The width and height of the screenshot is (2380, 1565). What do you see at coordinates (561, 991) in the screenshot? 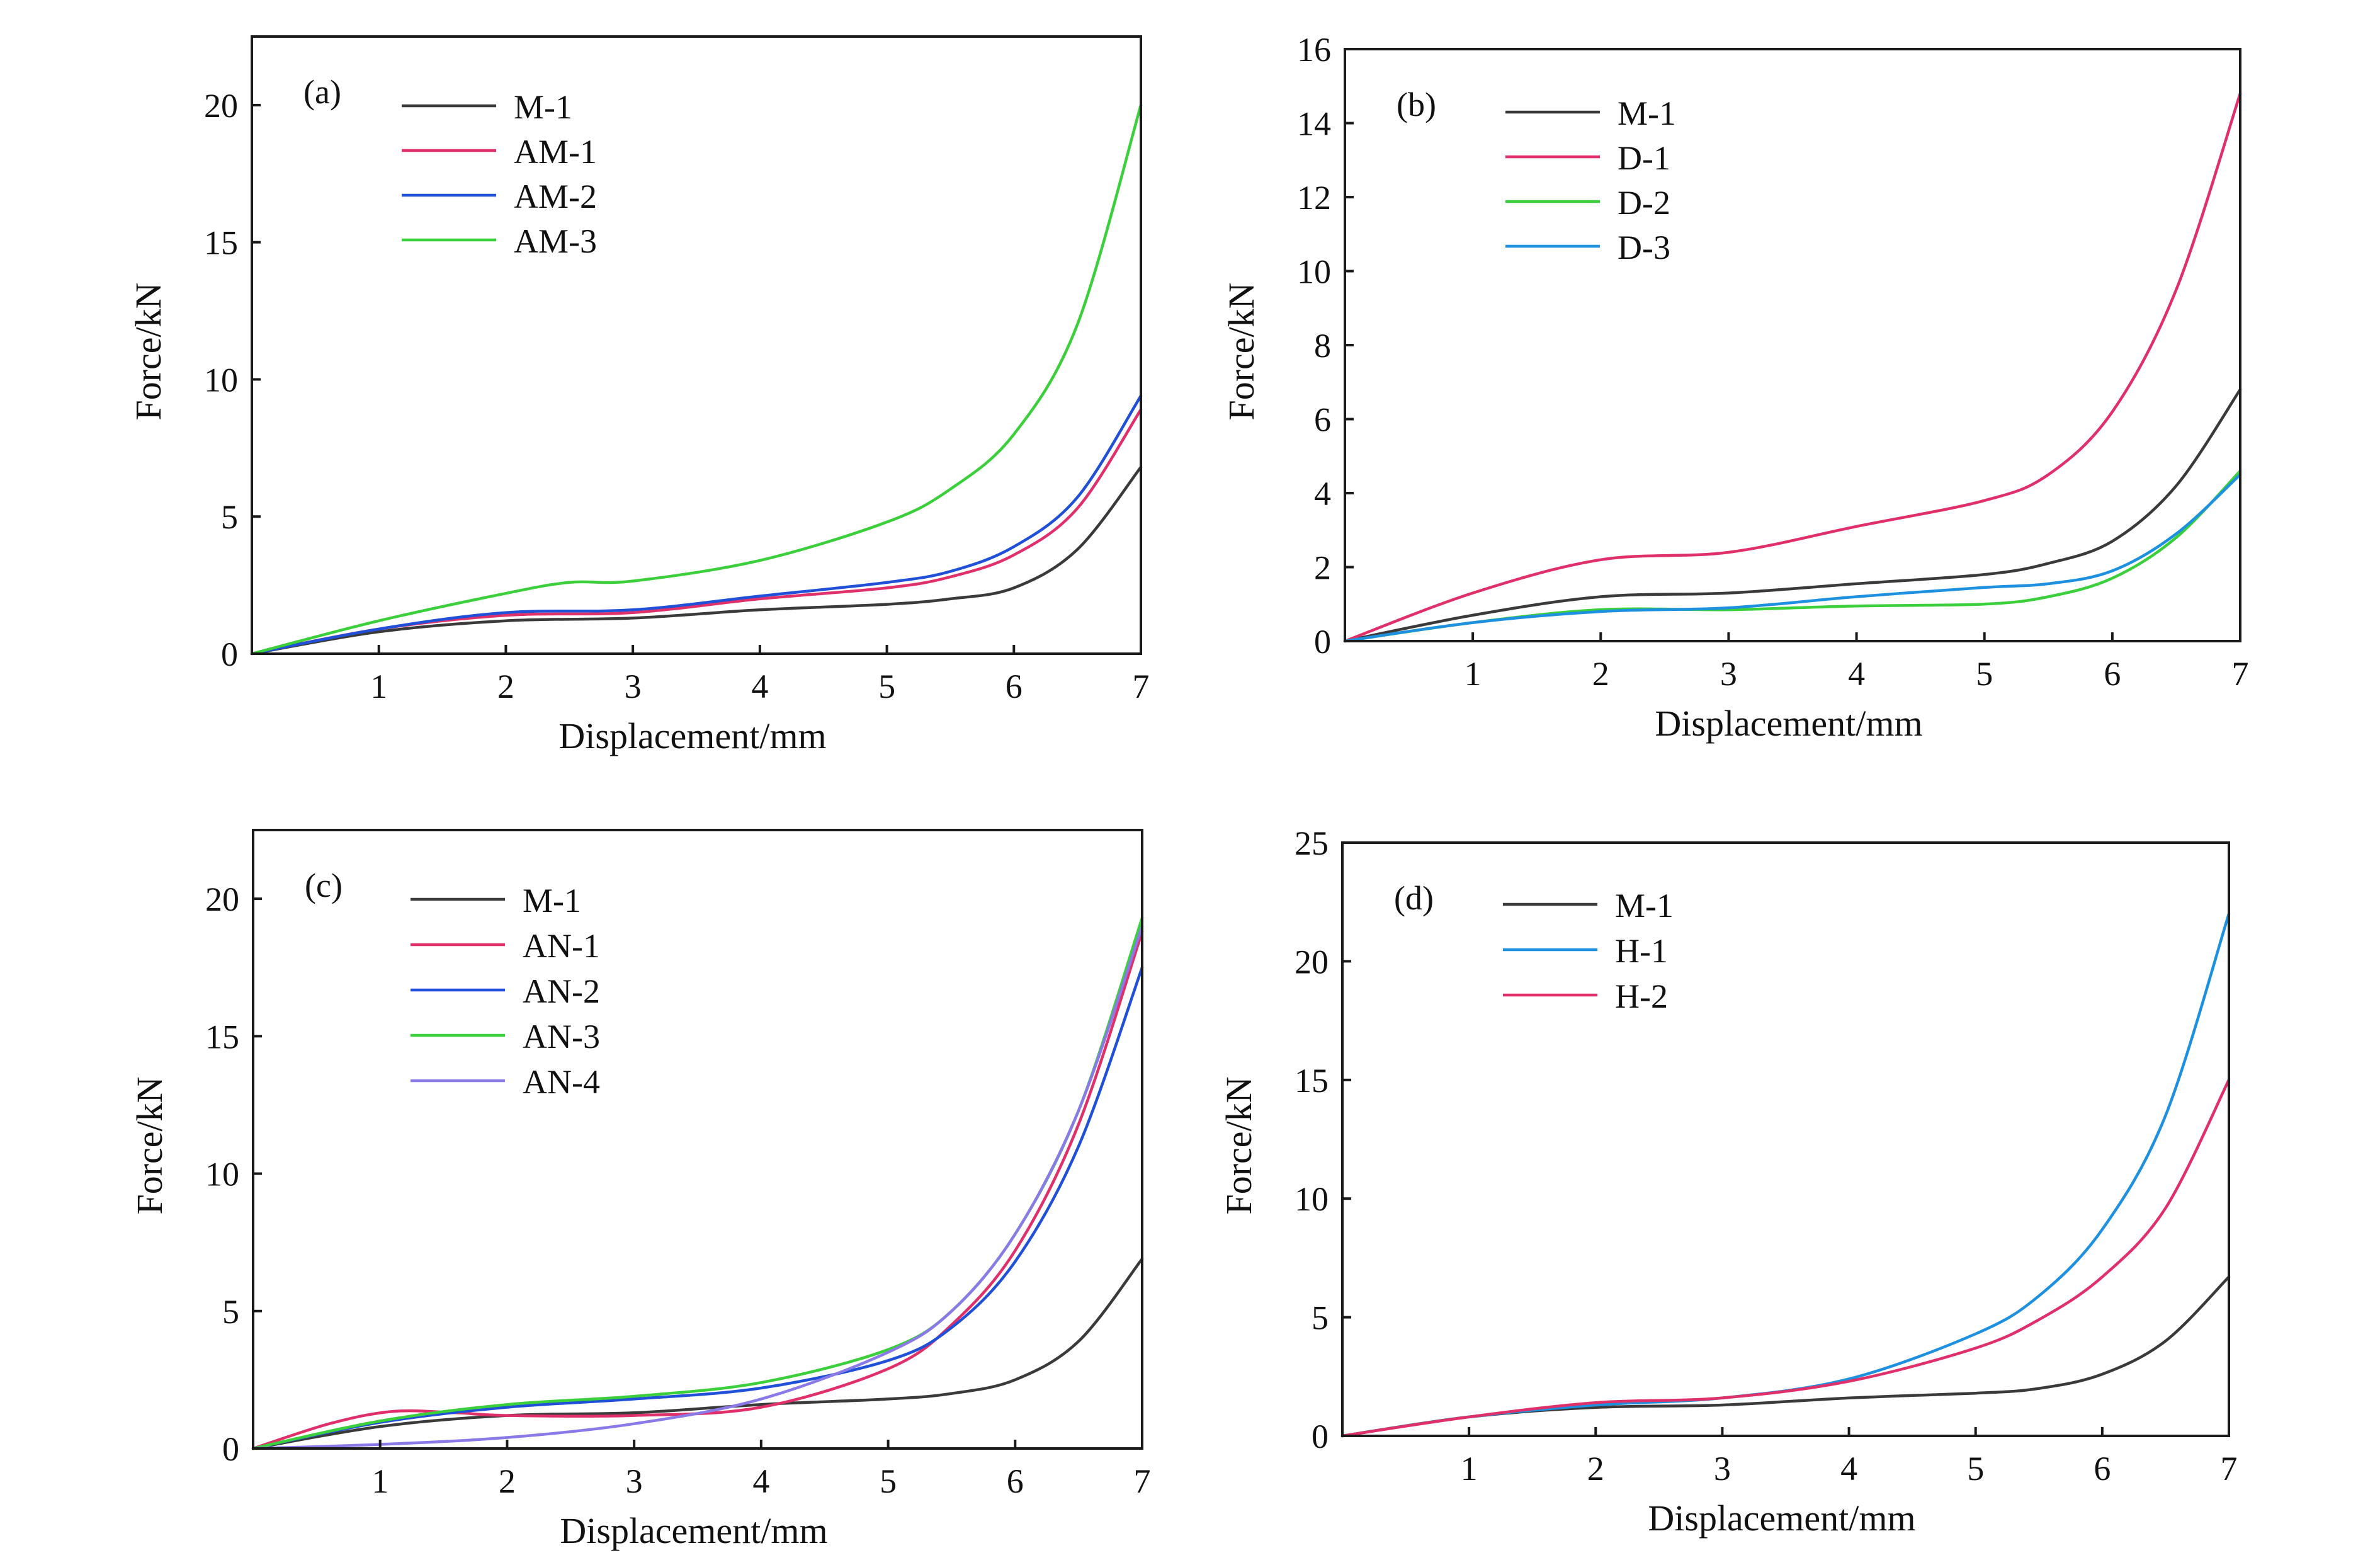
I see `legend-label-an-2: AN-2` at bounding box center [561, 991].